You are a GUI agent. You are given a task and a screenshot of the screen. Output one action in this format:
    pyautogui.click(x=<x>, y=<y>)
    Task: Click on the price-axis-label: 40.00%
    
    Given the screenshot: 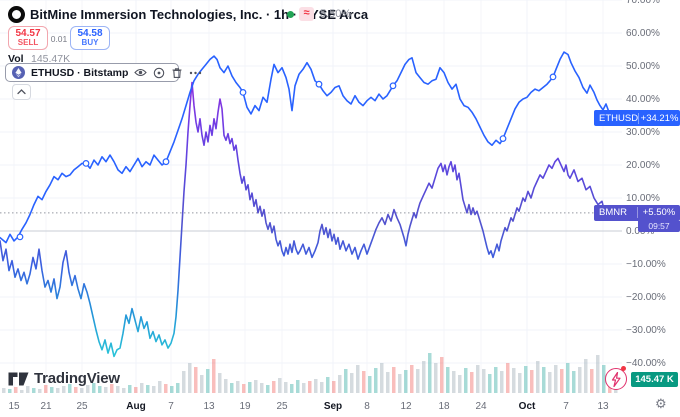 What is the action you would take?
    pyautogui.click(x=643, y=99)
    